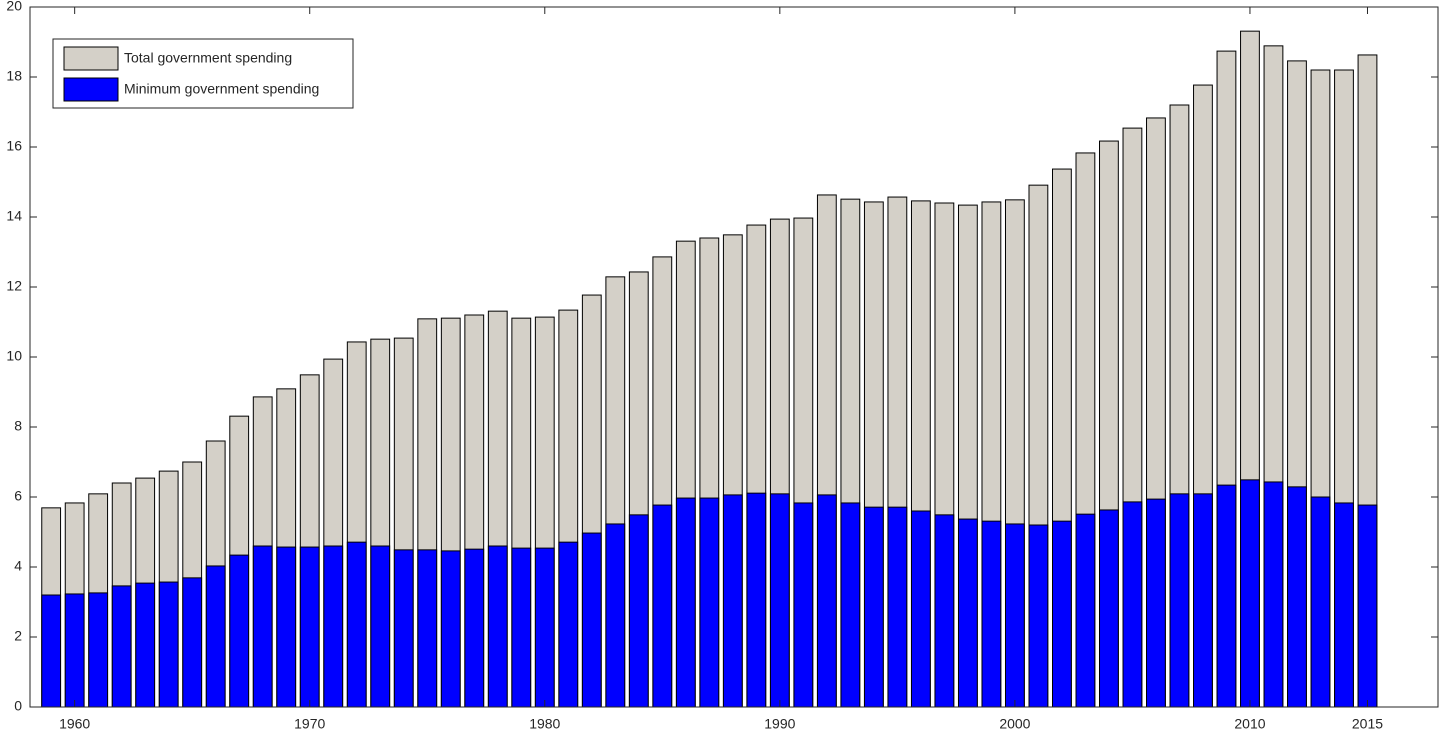 The height and width of the screenshot is (736, 1442). I want to click on y-tick-label: 10, so click(14, 356).